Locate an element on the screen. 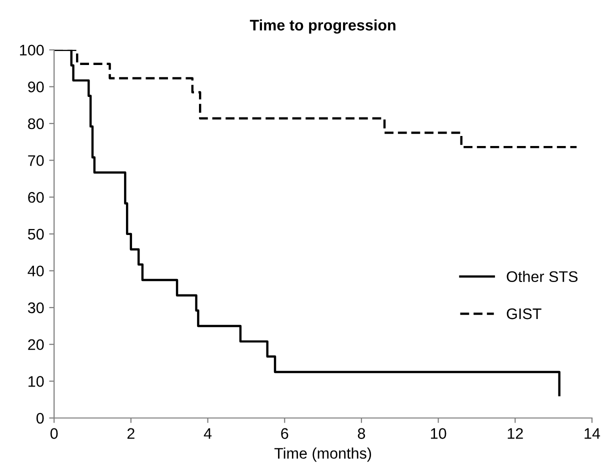  y-tick-label: 30 is located at coordinates (36, 308).